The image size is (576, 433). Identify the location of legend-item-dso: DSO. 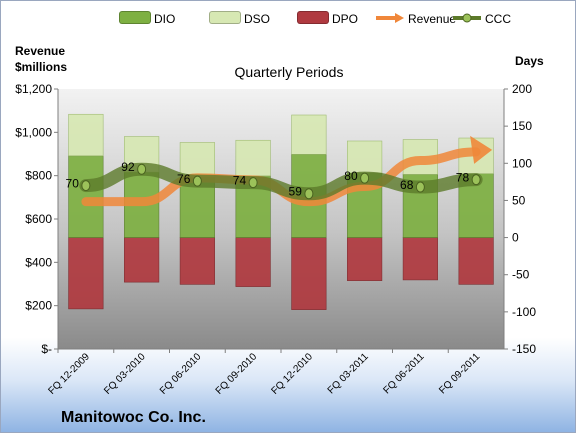
(239, 19).